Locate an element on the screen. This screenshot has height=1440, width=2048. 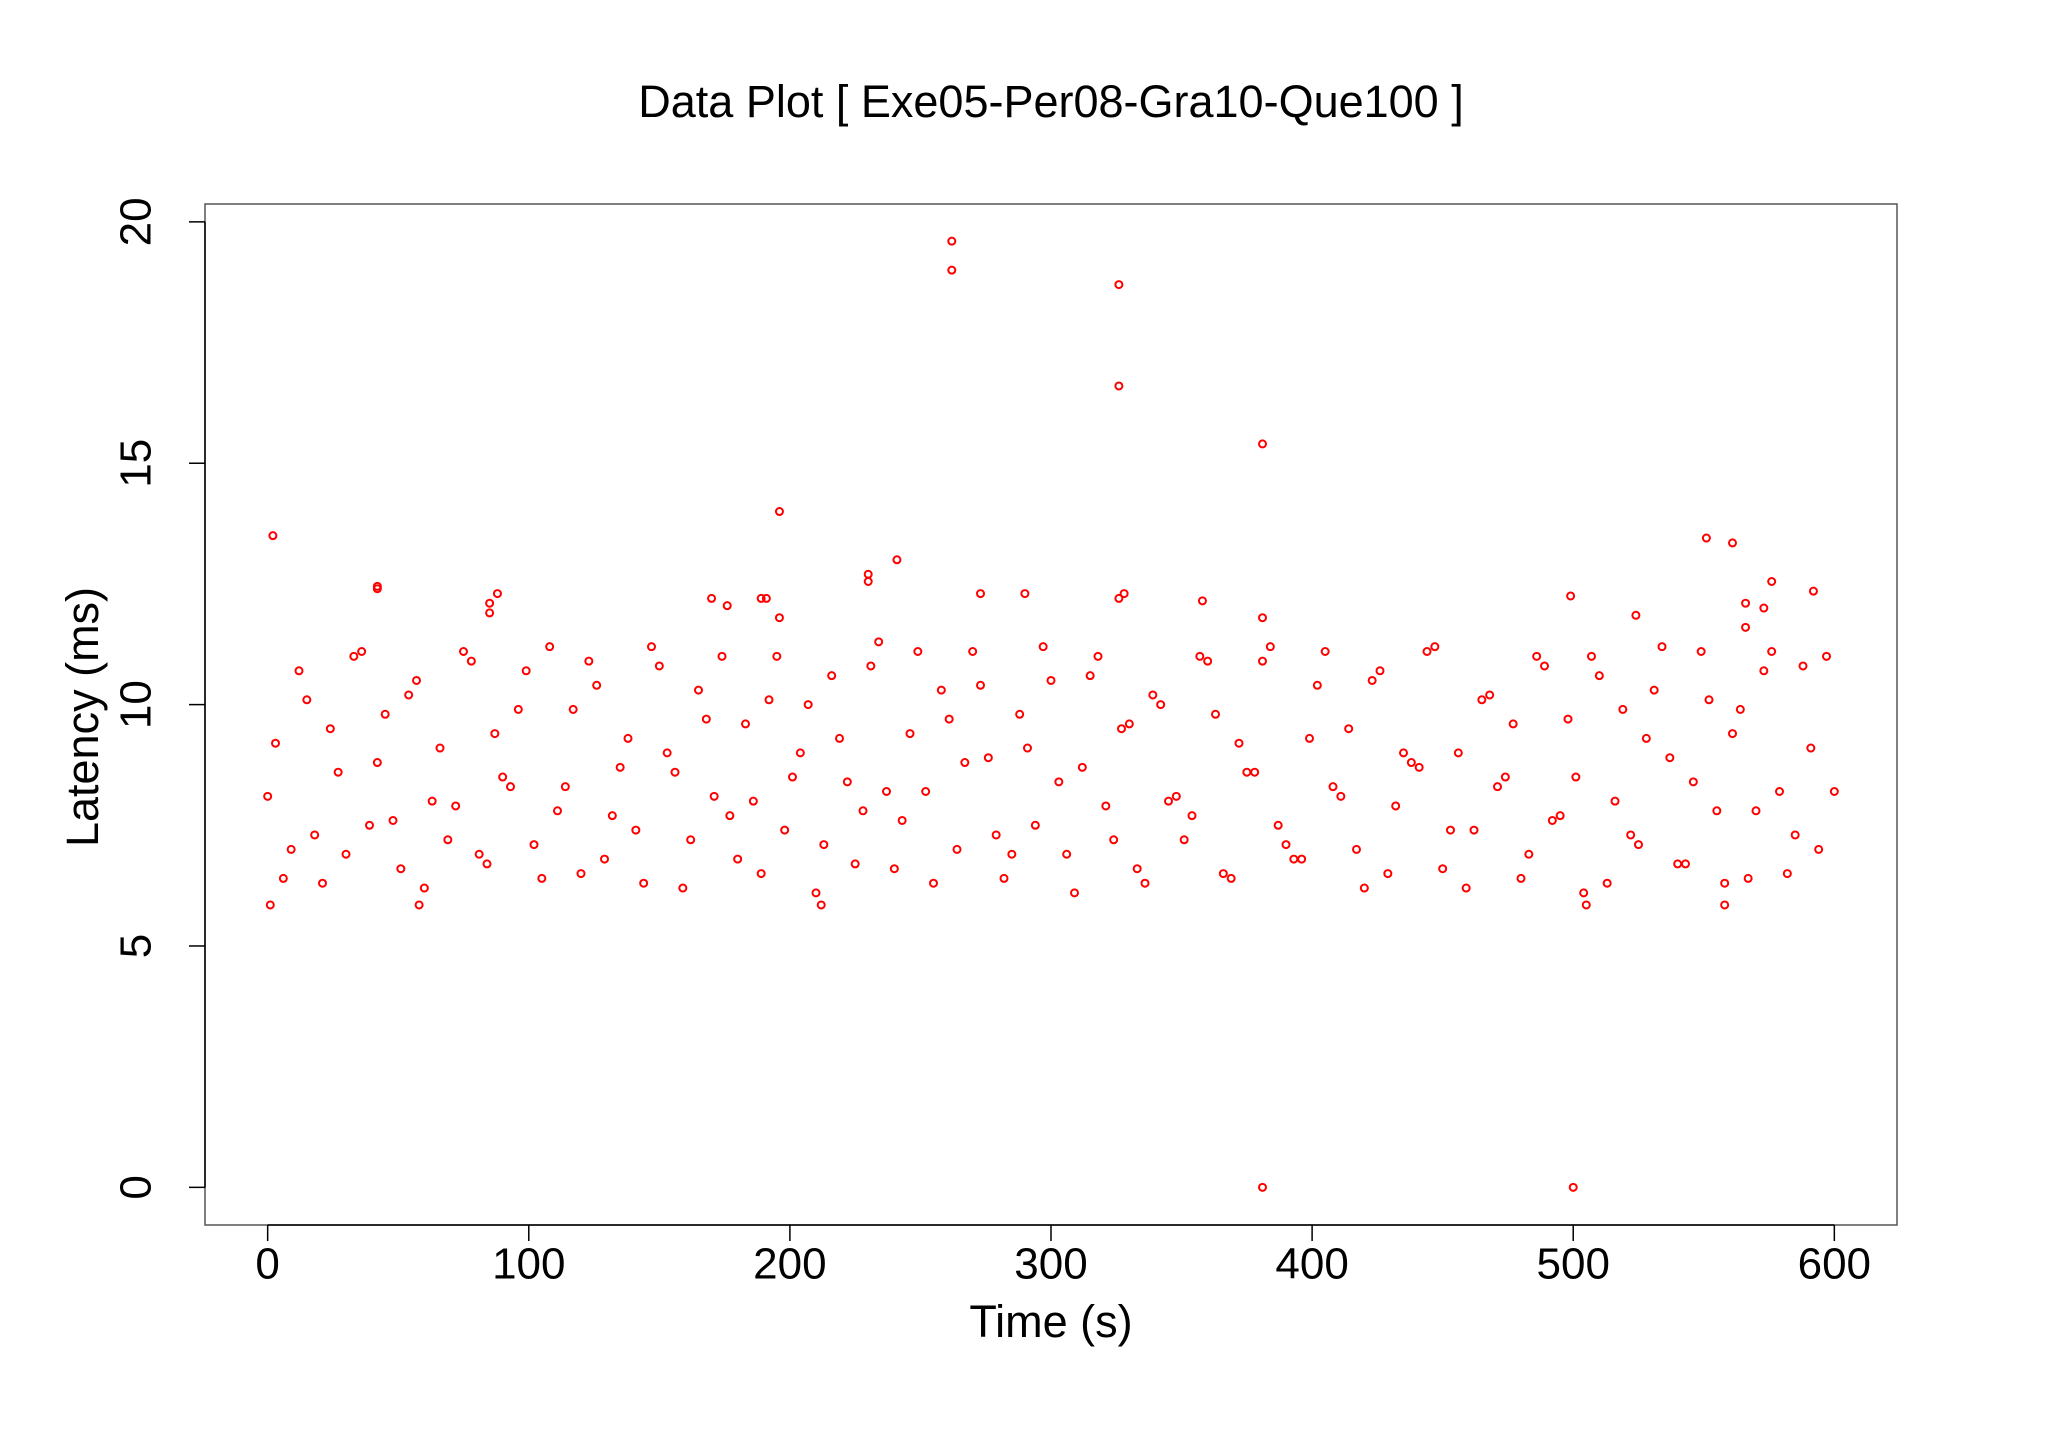
y-tick-label: 15 is located at coordinates (136, 463).